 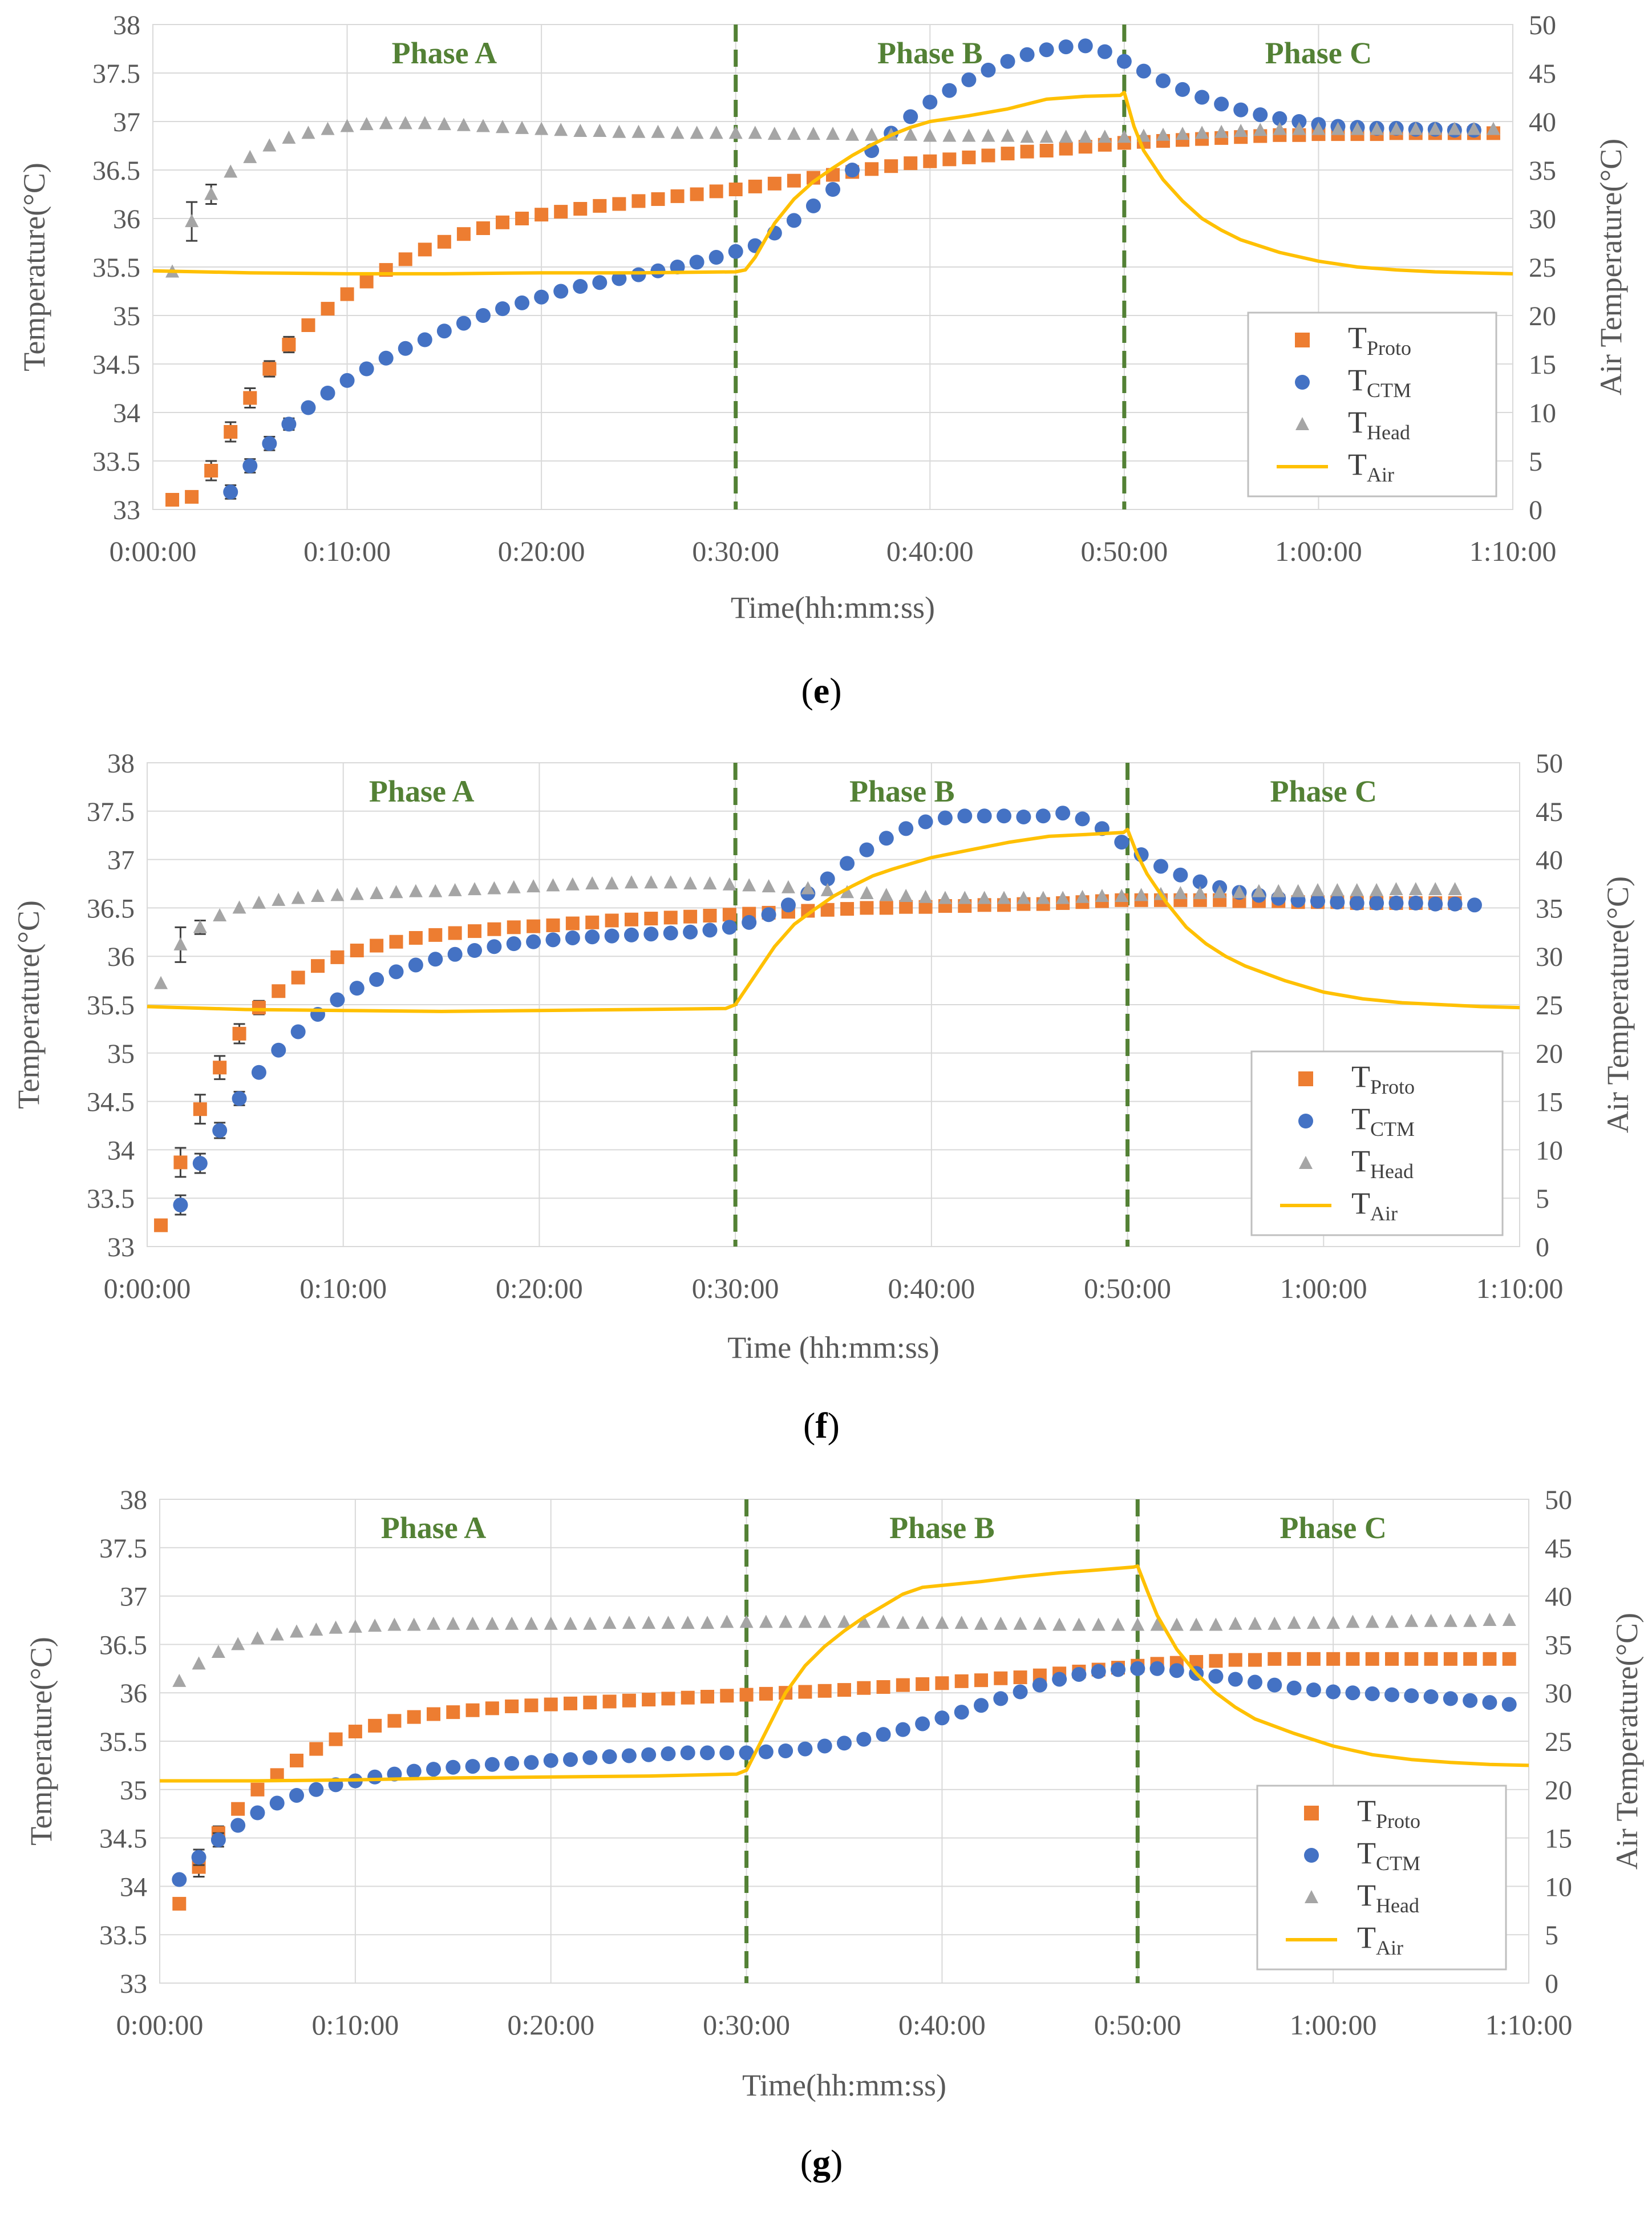 What do you see at coordinates (1549, 909) in the screenshot?
I see `y2-tick-label: 35` at bounding box center [1549, 909].